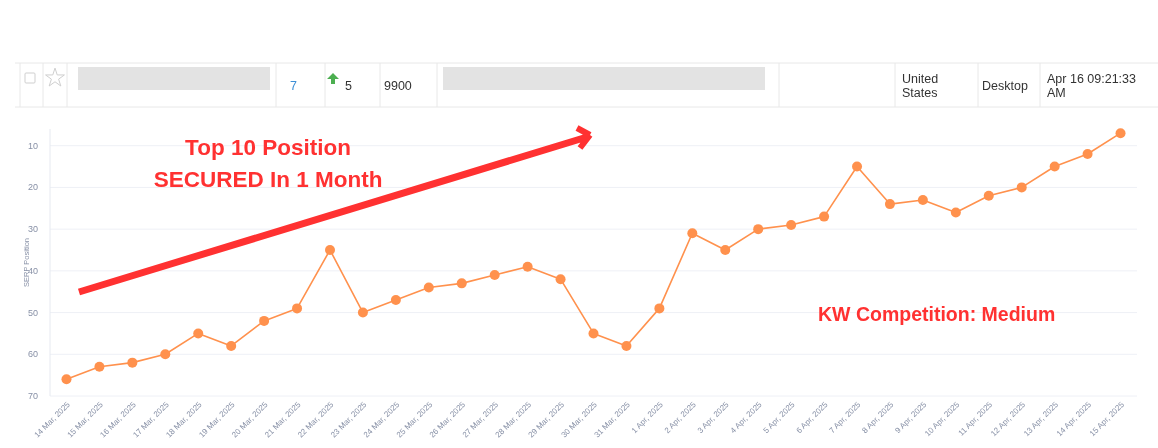 The width and height of the screenshot is (1158, 448). Describe the element at coordinates (268, 163) in the screenshot. I see `annotation: Top 10 Position SECURED In 1 Month` at that location.